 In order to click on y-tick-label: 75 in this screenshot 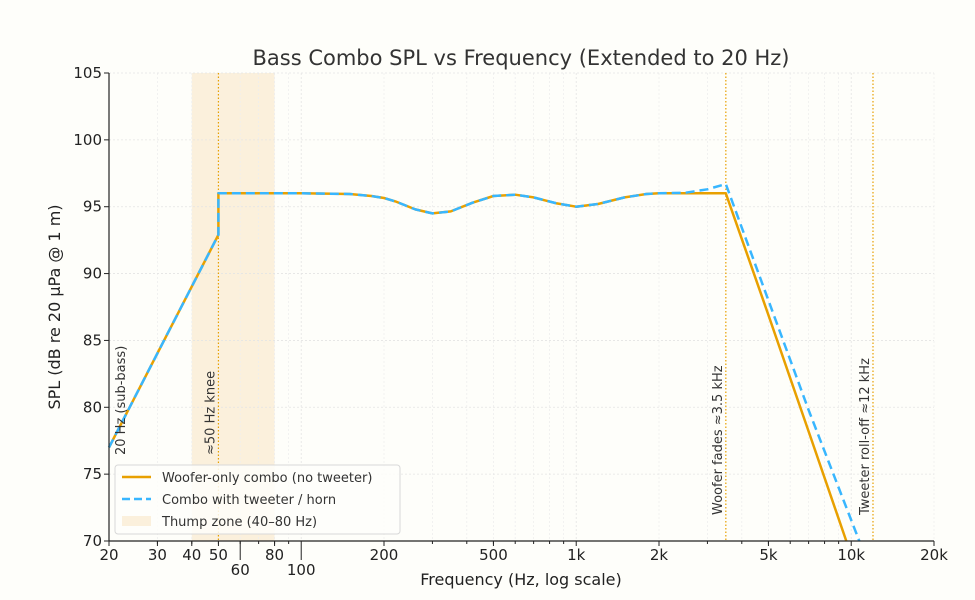, I will do `click(92, 474)`.